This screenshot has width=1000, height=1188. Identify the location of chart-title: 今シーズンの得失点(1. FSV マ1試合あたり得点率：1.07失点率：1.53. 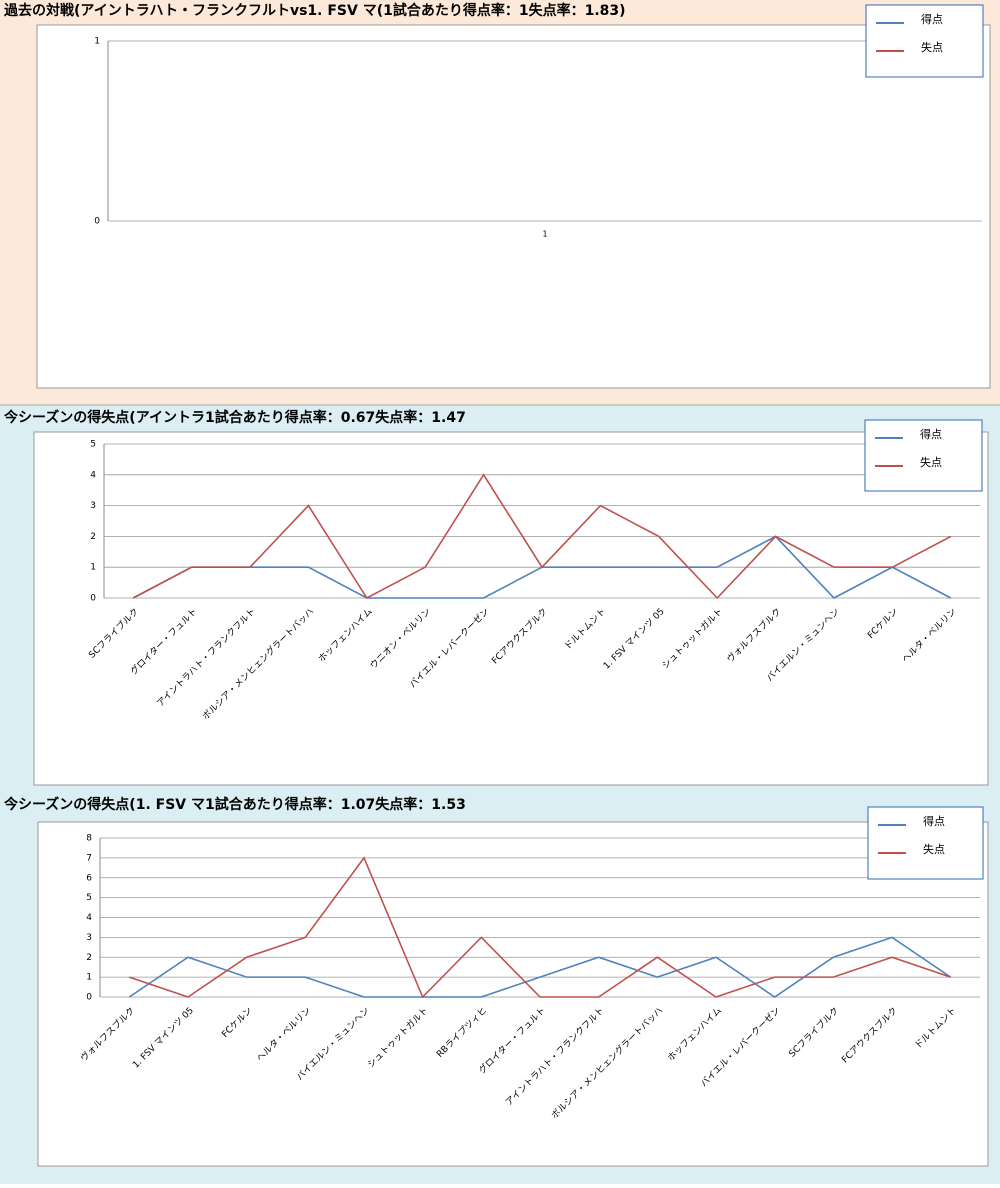
(234, 804).